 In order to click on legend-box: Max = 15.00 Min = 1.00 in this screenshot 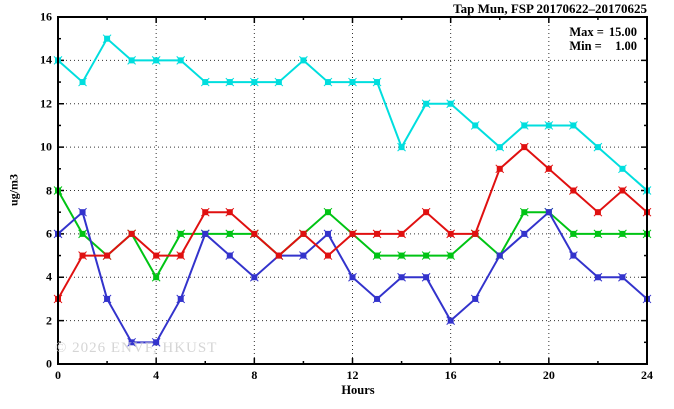, I will do `click(603, 39)`.